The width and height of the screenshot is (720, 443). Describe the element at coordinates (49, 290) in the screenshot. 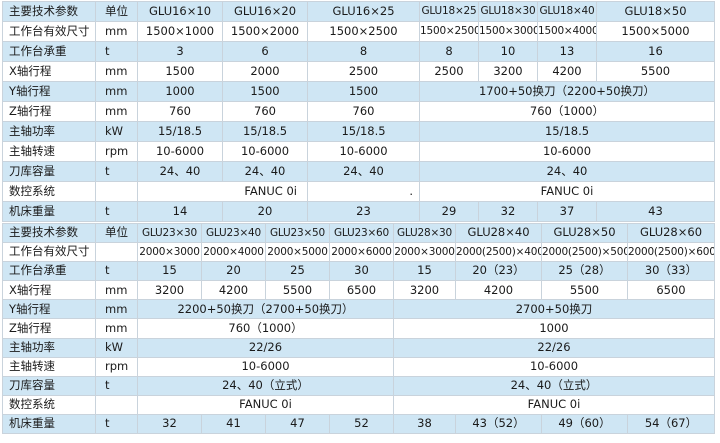

I see `param-label: X轴行程` at that location.